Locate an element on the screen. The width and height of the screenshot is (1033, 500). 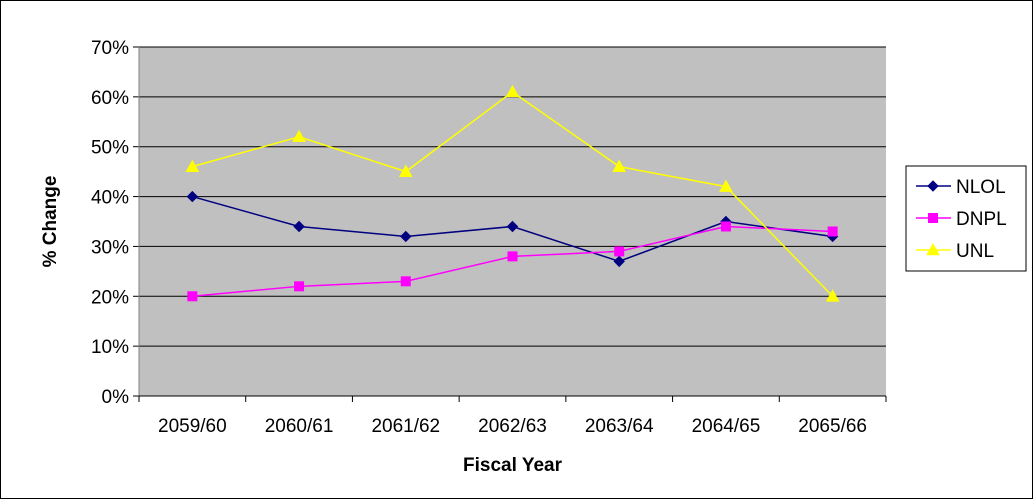
x-tick-label: 2060/61 is located at coordinates (299, 426).